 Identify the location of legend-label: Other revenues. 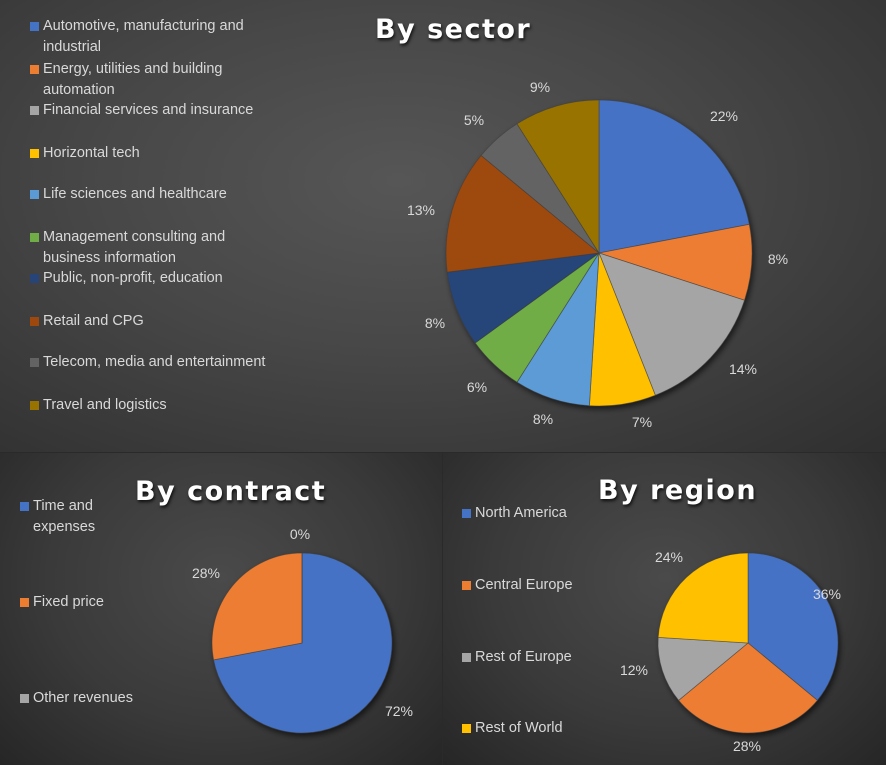
(83, 698).